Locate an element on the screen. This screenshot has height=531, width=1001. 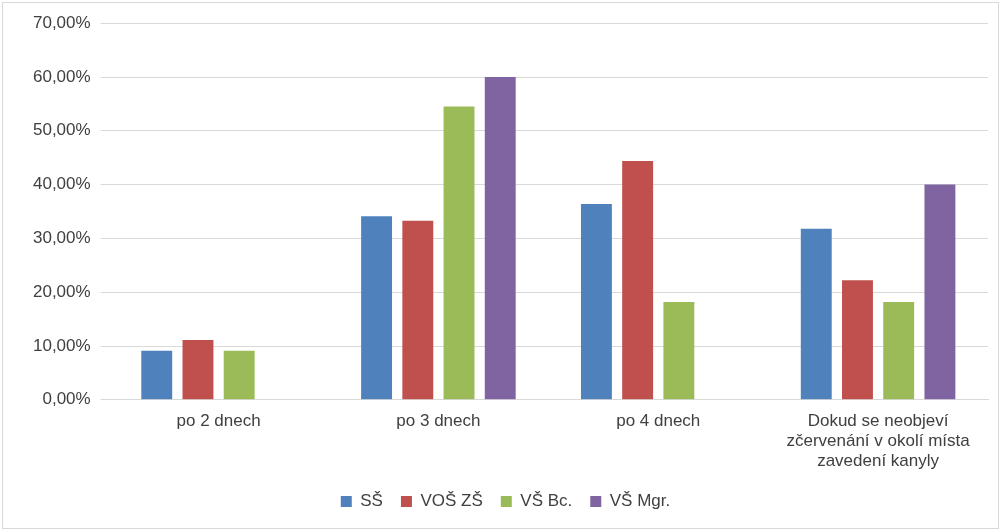
y-tick-label: 60,00% is located at coordinates (61, 76).